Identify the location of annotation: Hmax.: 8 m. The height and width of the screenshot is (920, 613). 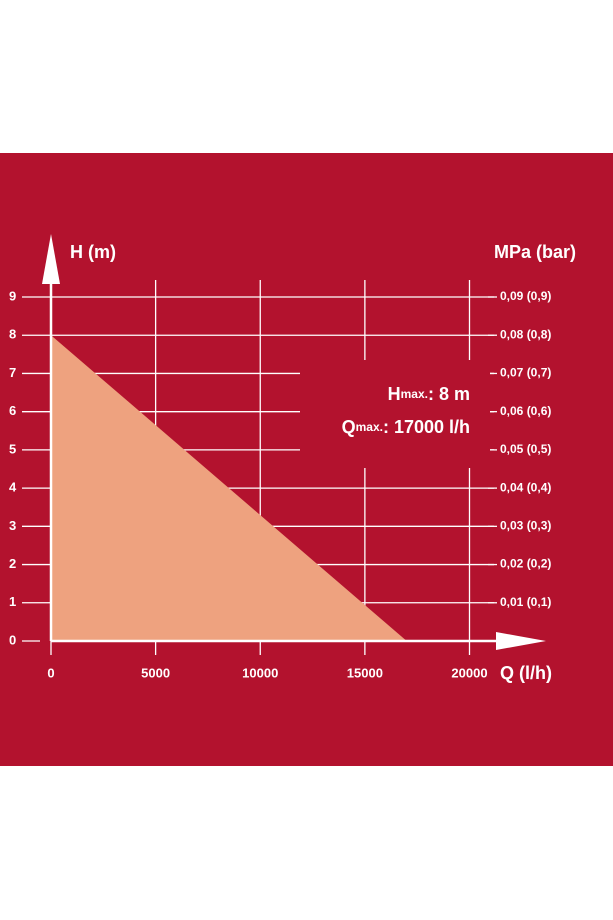
(429, 394).